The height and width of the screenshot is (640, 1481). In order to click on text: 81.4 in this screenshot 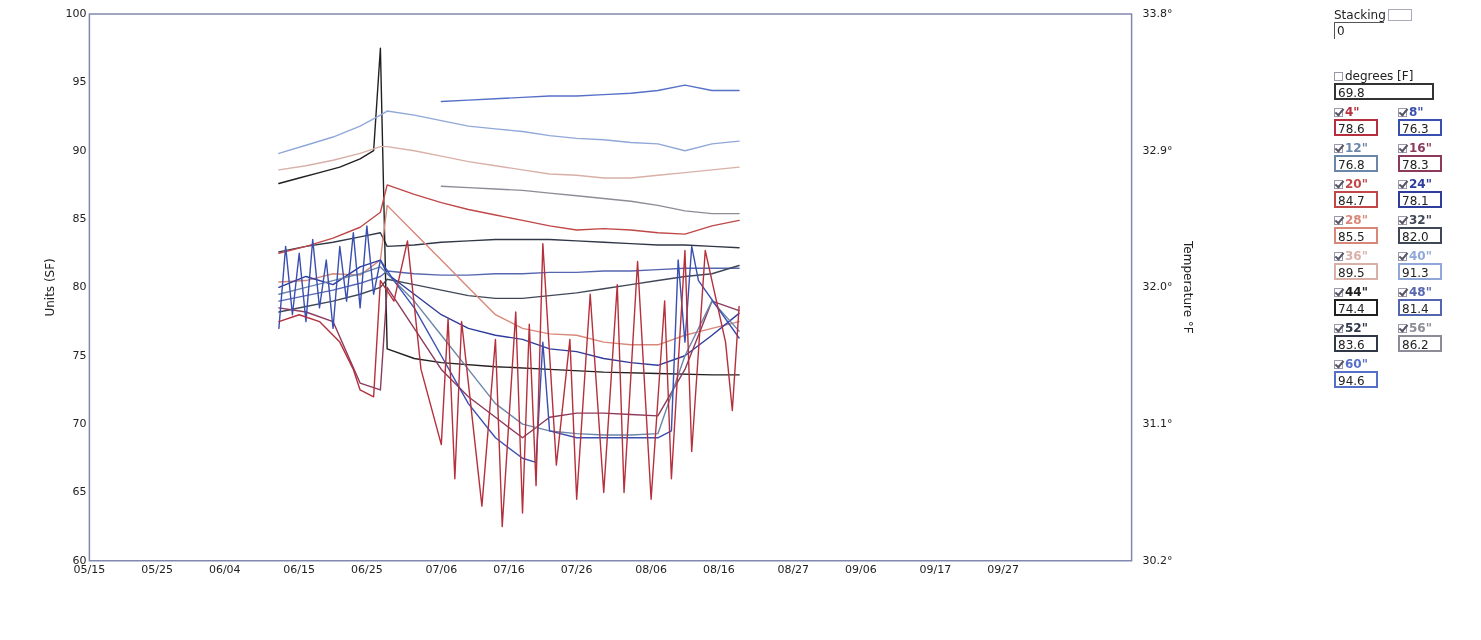, I will do `click(1420, 307)`.